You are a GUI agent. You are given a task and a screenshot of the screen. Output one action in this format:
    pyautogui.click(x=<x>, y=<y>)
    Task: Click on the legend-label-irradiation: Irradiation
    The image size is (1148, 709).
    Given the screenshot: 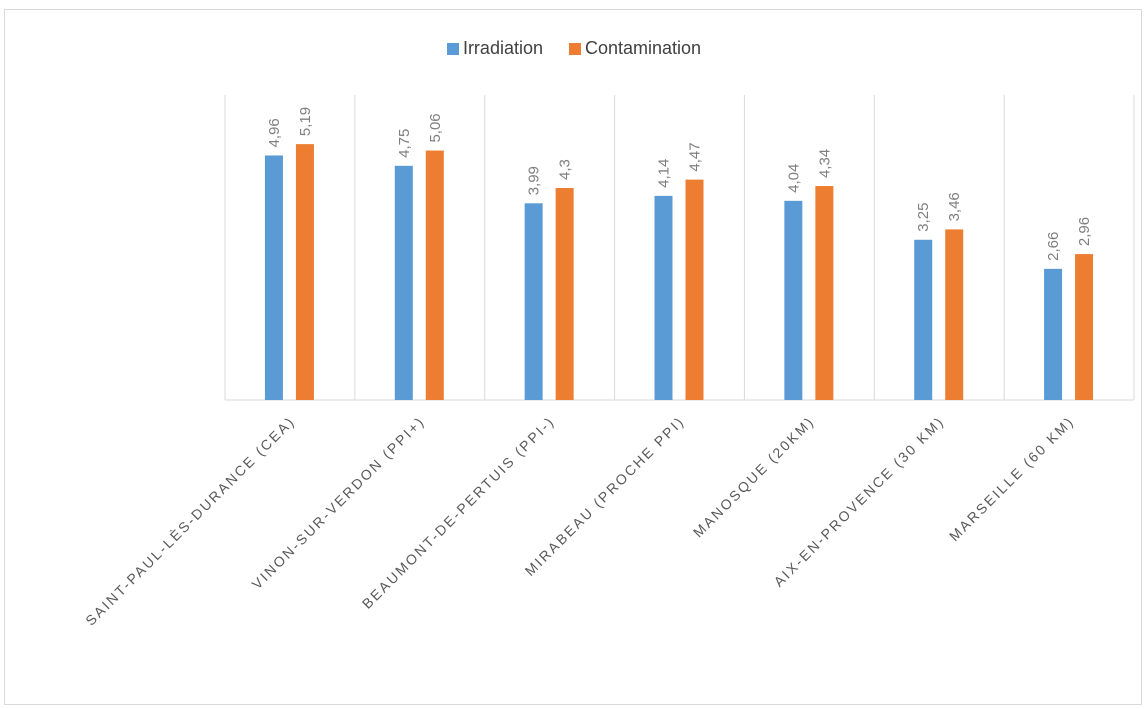 What is the action you would take?
    pyautogui.click(x=502, y=48)
    